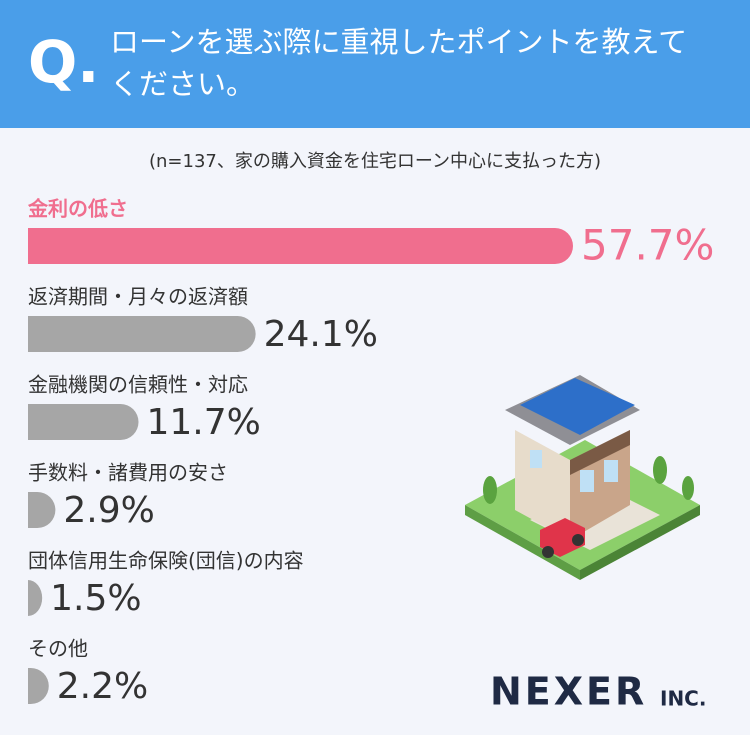  What do you see at coordinates (375, 161) in the screenshot?
I see `subtitle: (n=137、家の購入資金を住宅ローン中心に支払った方)` at bounding box center [375, 161].